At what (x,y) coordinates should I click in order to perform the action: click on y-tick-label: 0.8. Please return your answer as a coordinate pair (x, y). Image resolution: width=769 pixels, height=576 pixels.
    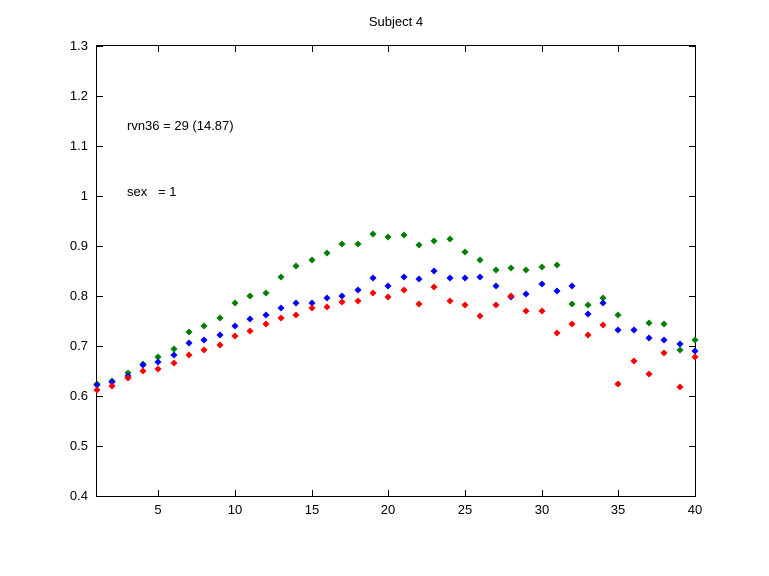
    Looking at the image, I should click on (78, 295).